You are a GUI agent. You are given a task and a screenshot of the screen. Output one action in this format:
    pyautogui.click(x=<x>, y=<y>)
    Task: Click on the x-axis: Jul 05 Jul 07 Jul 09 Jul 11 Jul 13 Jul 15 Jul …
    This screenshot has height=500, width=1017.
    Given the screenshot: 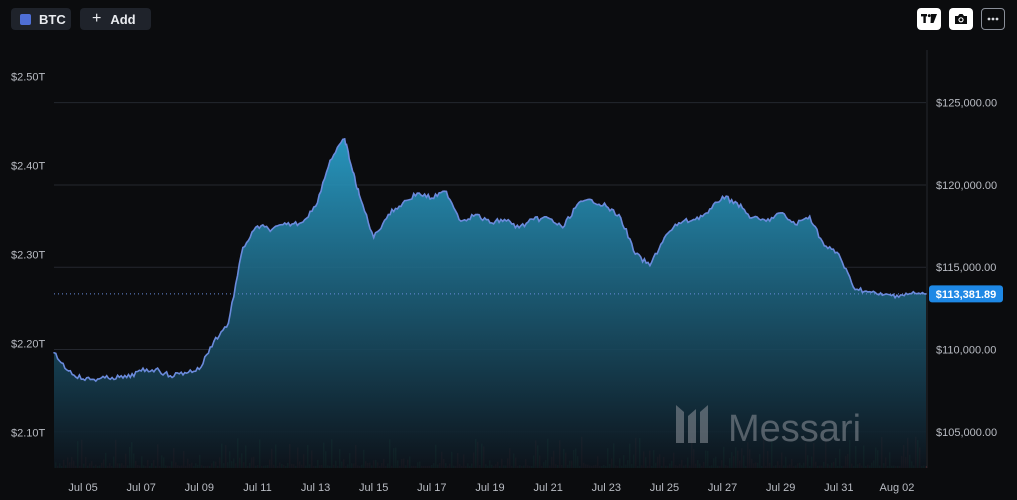 What is the action you would take?
    pyautogui.click(x=491, y=488)
    